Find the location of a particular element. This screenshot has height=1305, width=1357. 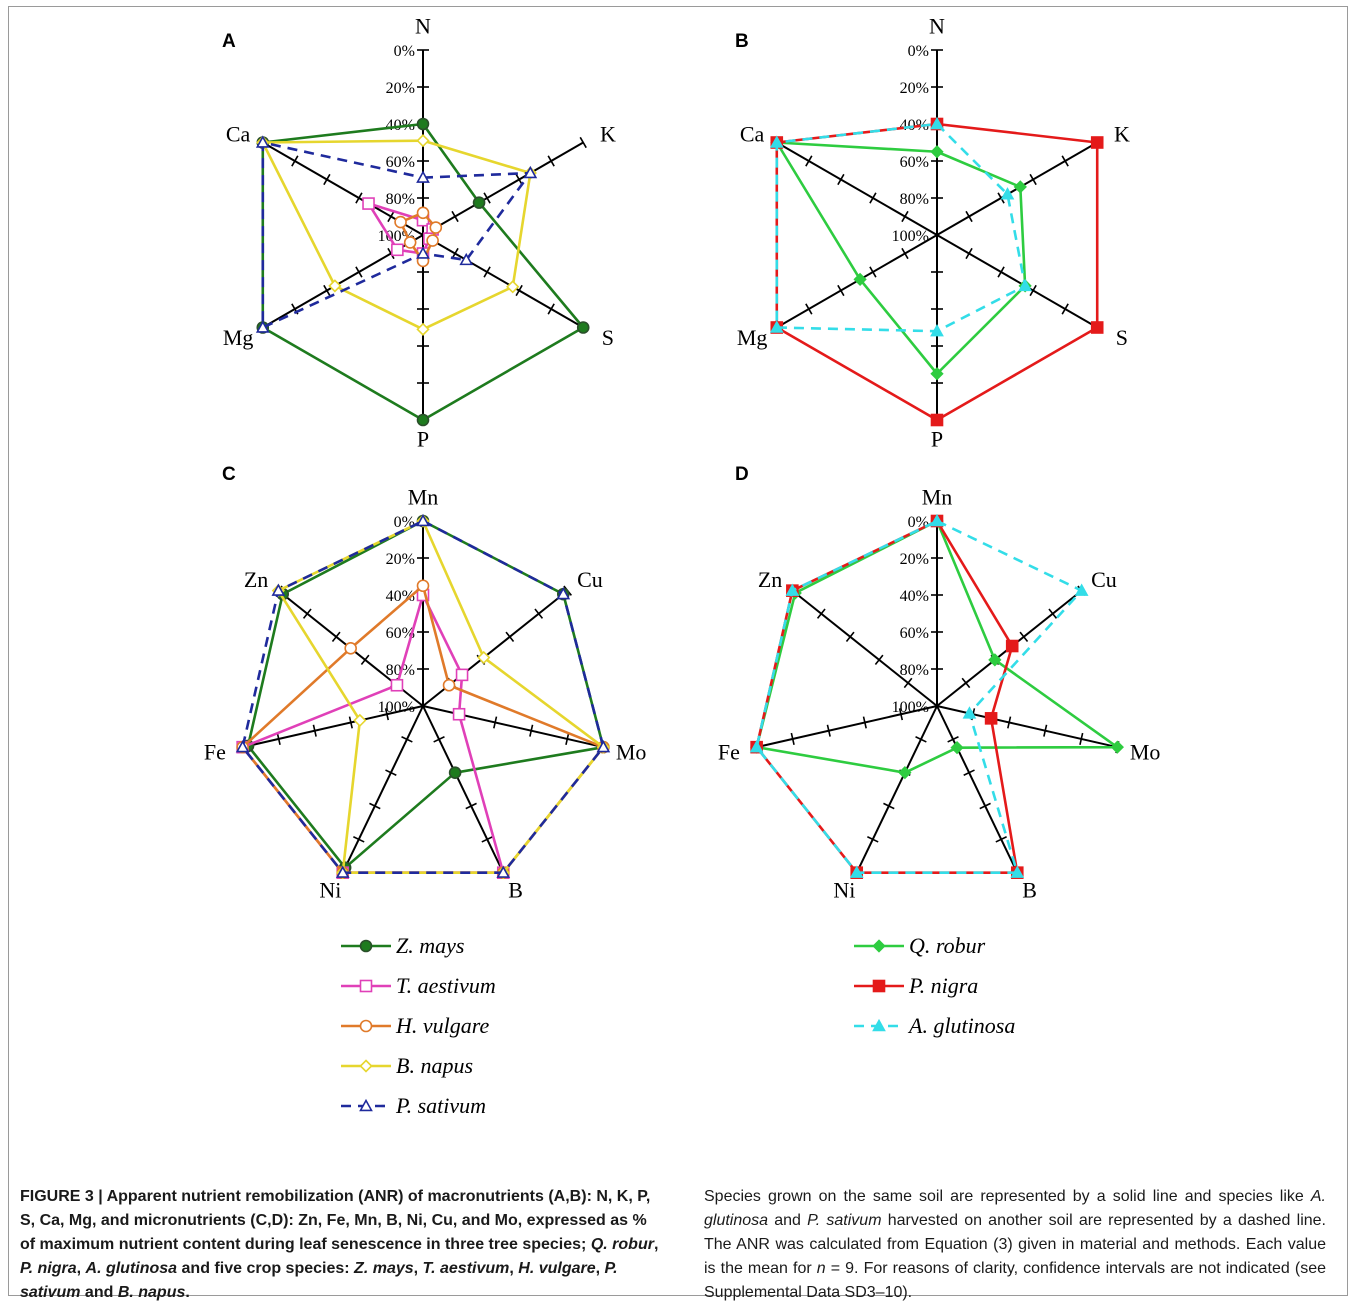

axis-label-zn: Zn is located at coordinates (256, 579).